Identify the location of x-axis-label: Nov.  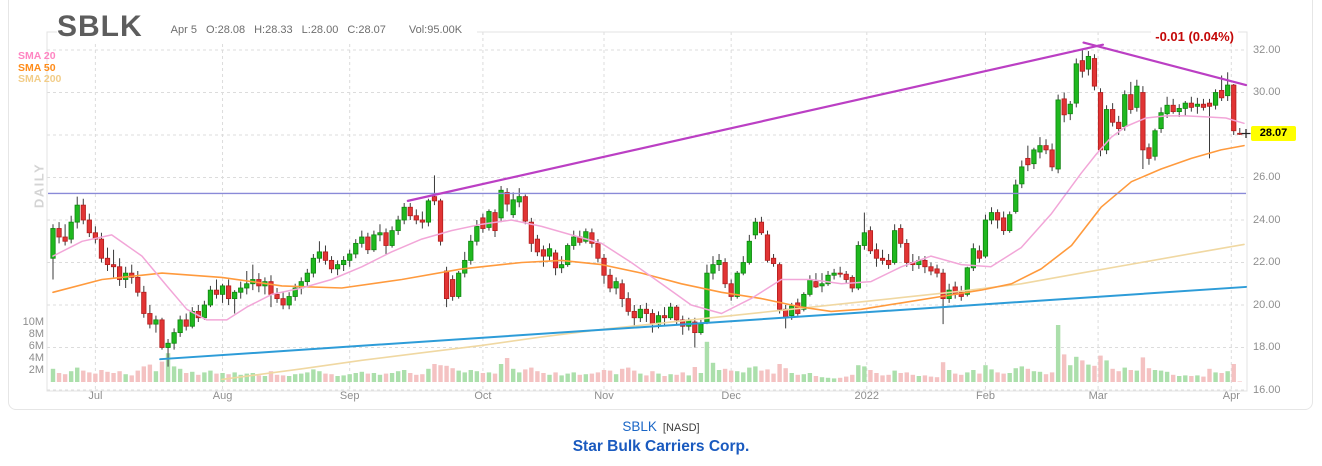
(604, 396).